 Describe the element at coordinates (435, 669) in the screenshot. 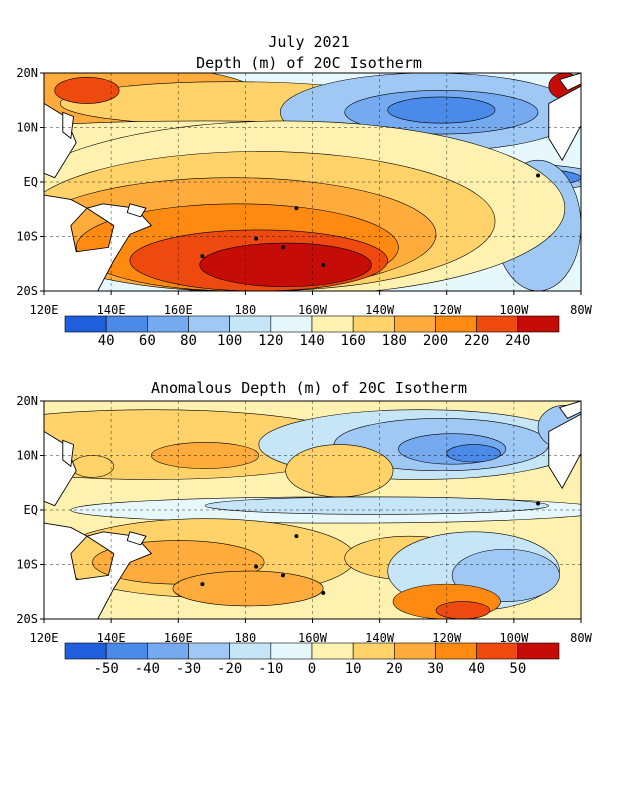

I see `colorbar-label: 30` at that location.